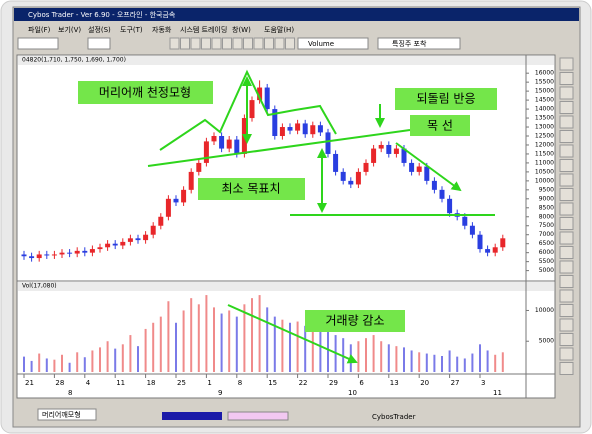 The height and width of the screenshot is (434, 592). What do you see at coordinates (220, 393) in the screenshot?
I see `month-label: 9` at bounding box center [220, 393].